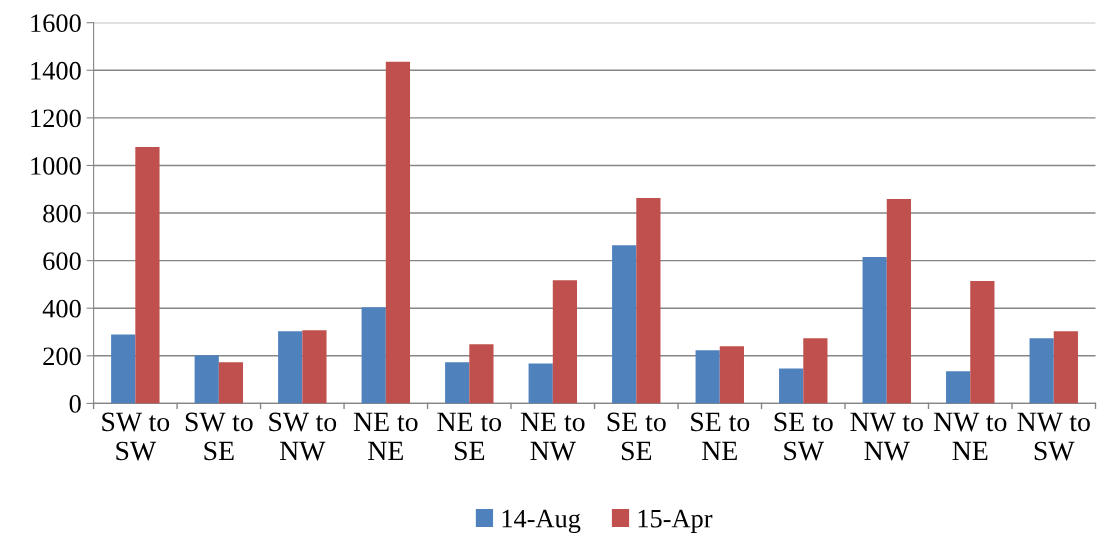 Image resolution: width=1101 pixels, height=540 pixels. Describe the element at coordinates (136, 436) in the screenshot. I see `x-tick-label: SW to SW` at that location.